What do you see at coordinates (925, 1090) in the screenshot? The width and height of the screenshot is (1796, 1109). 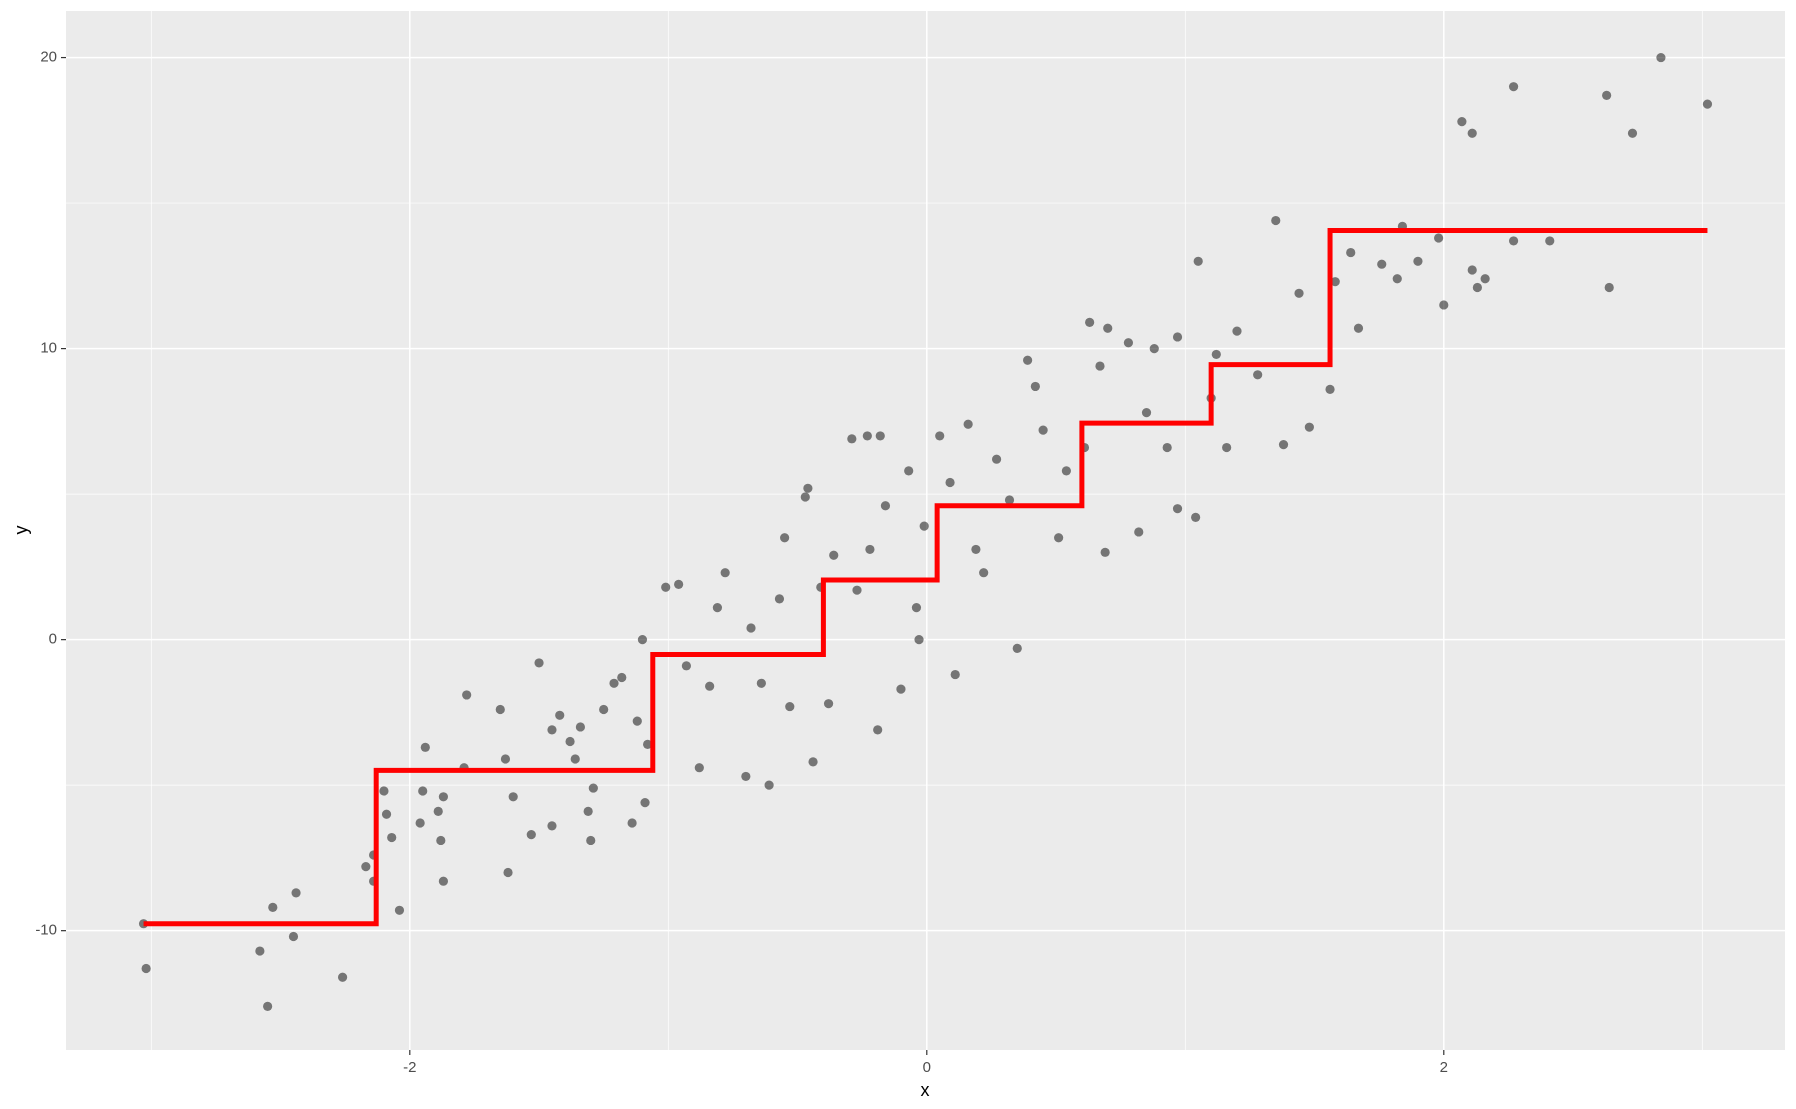 I see `x-axis-title: x` at bounding box center [925, 1090].